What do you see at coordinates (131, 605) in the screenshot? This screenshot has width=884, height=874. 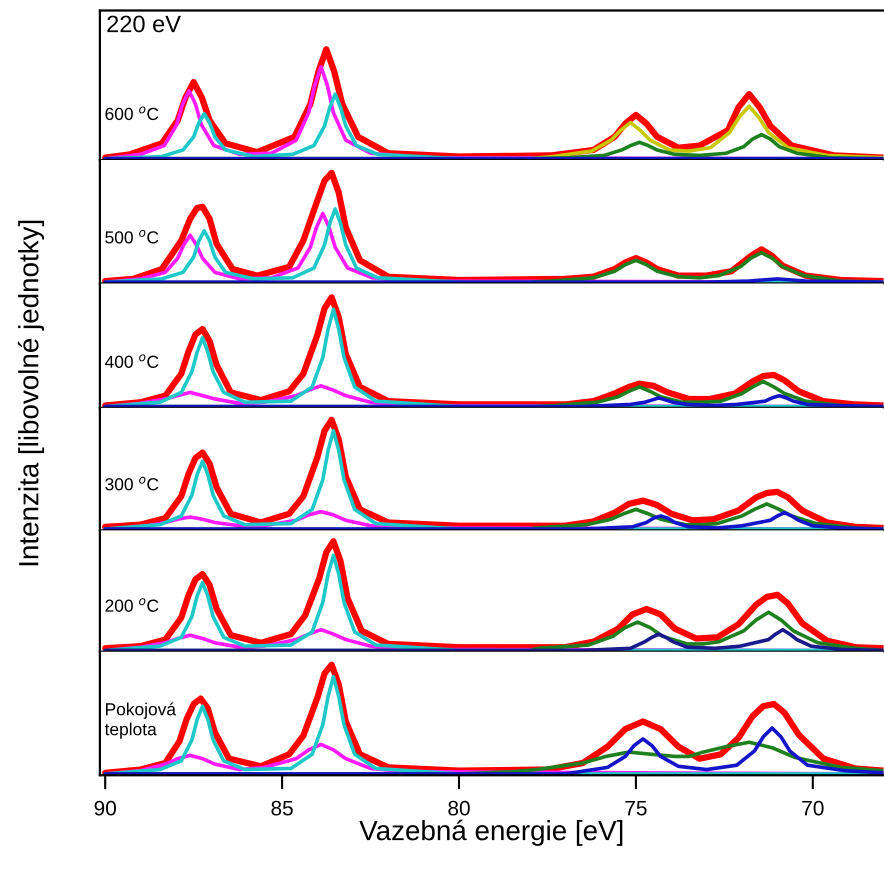 I see `annotation: 200 $^{o}$C` at bounding box center [131, 605].